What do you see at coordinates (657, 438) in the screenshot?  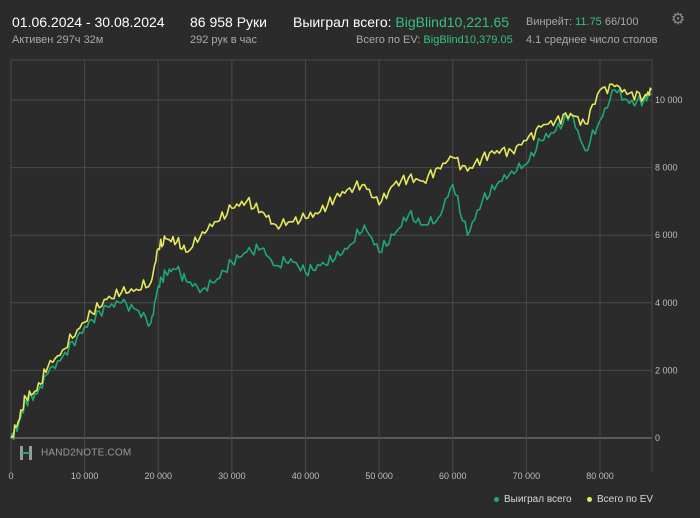 I see `y-tick-label: 0` at bounding box center [657, 438].